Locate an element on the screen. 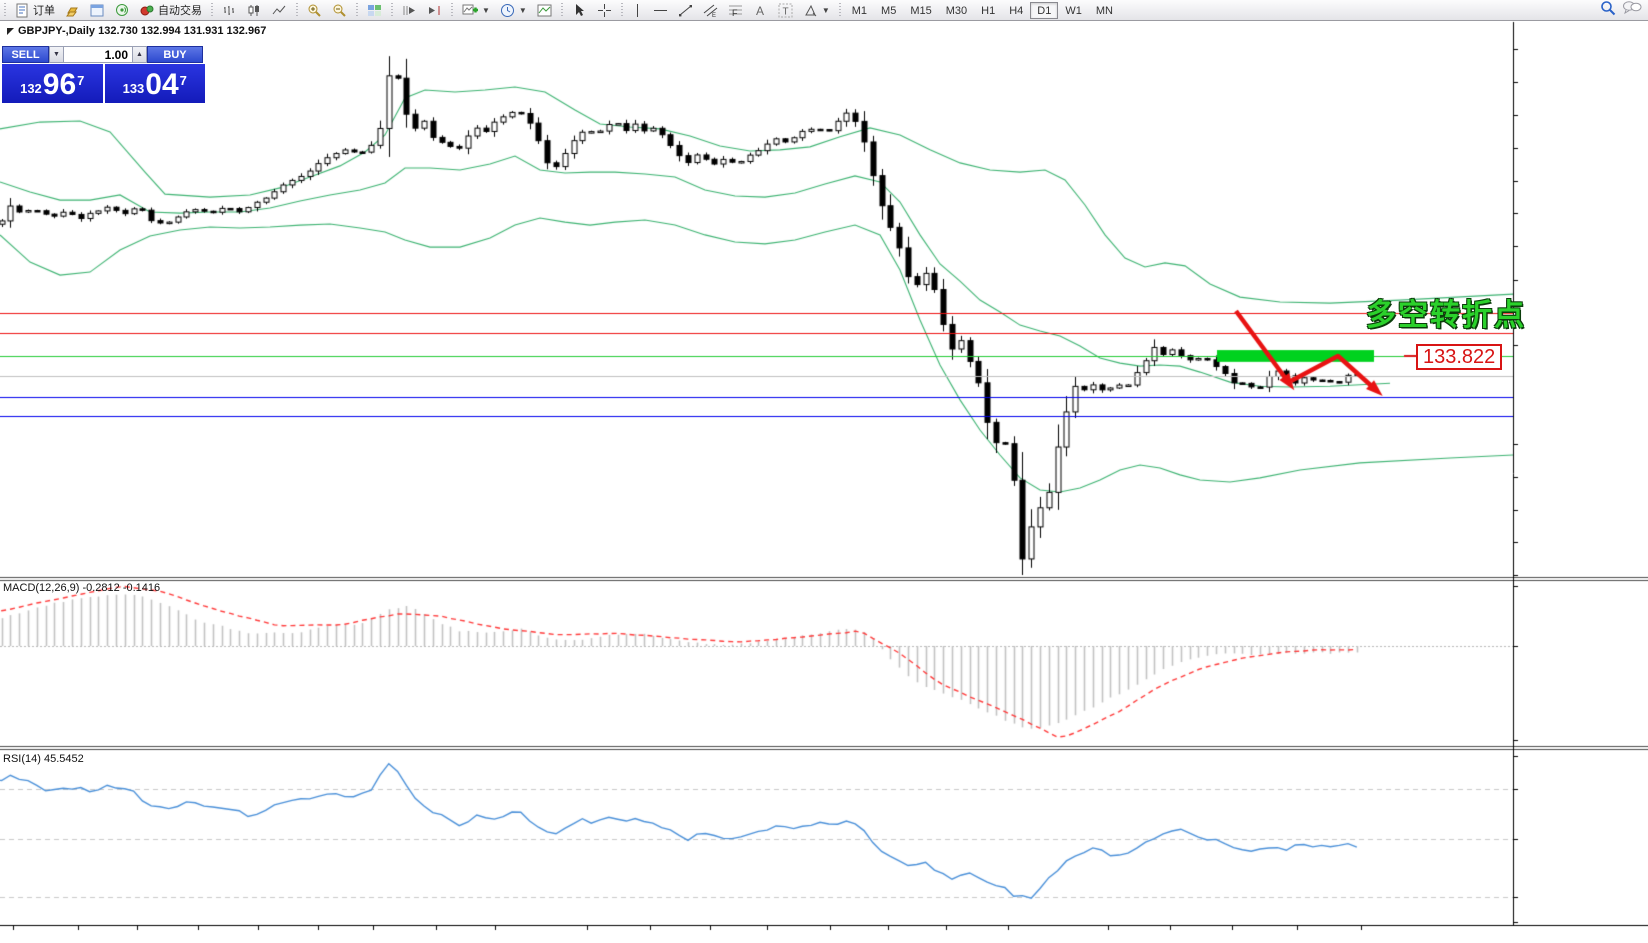 Image resolution: width=1648 pixels, height=943 pixels. candlestick-chart-icon is located at coordinates (254, 10).